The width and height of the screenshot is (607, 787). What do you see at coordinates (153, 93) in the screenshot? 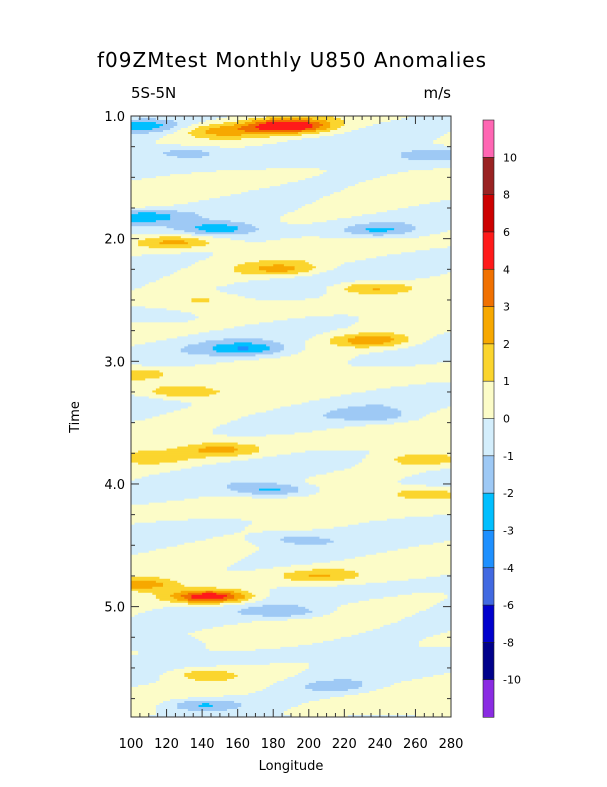
I see `region-label: 5S-5N` at bounding box center [153, 93].